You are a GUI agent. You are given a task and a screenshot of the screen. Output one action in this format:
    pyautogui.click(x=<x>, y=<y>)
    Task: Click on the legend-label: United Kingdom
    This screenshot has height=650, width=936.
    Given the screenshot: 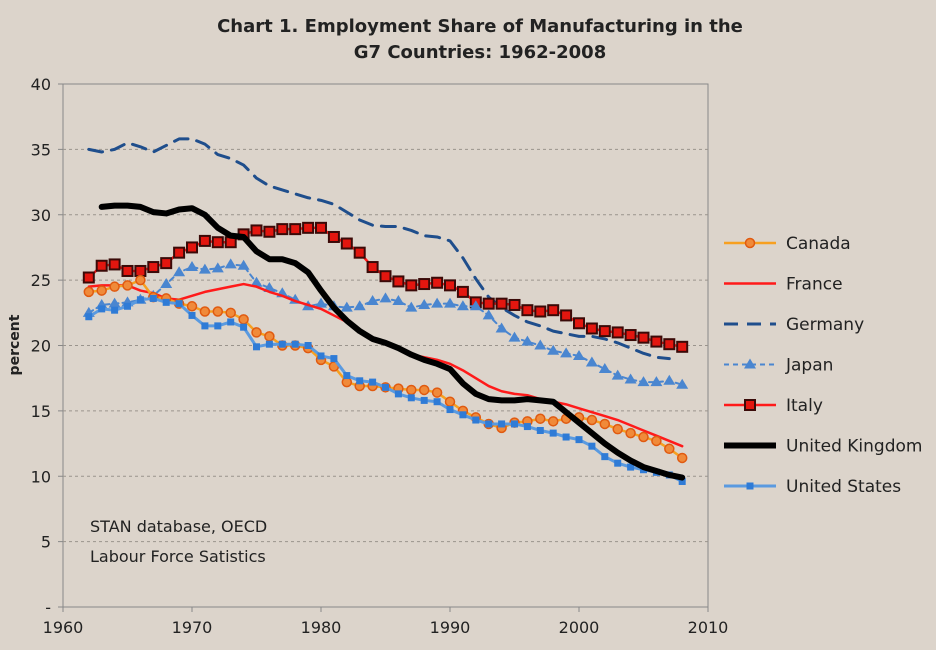 What is the action you would take?
    pyautogui.click(x=854, y=447)
    